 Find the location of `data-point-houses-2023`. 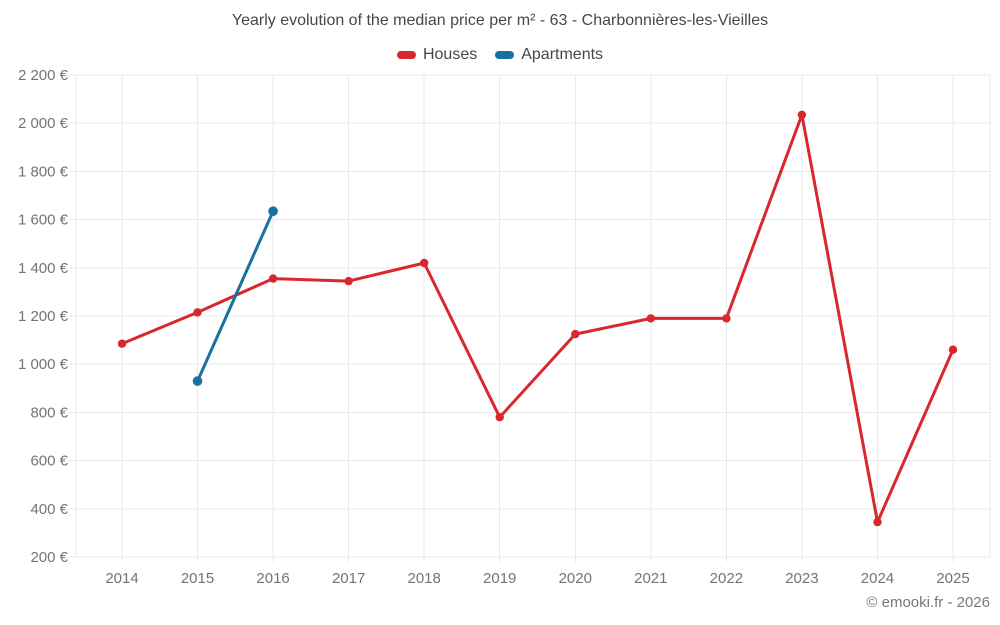

data-point-houses-2023 is located at coordinates (802, 115).